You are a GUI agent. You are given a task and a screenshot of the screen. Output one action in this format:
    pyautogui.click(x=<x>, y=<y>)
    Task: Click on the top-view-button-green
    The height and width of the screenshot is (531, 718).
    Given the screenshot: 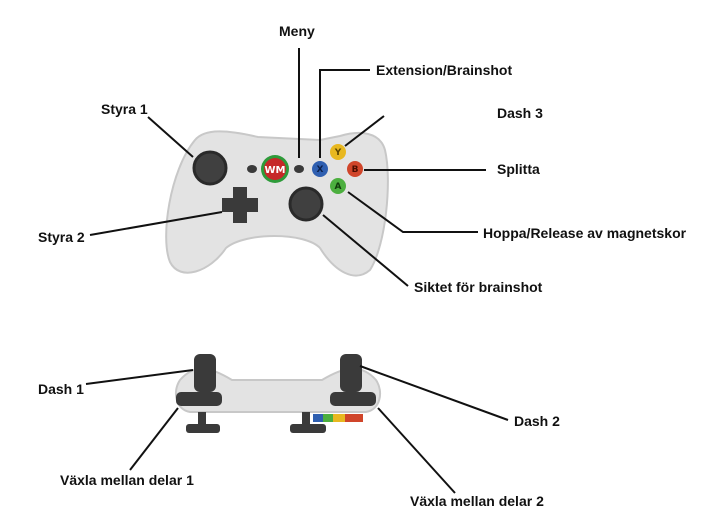 What is the action you would take?
    pyautogui.click(x=328, y=418)
    